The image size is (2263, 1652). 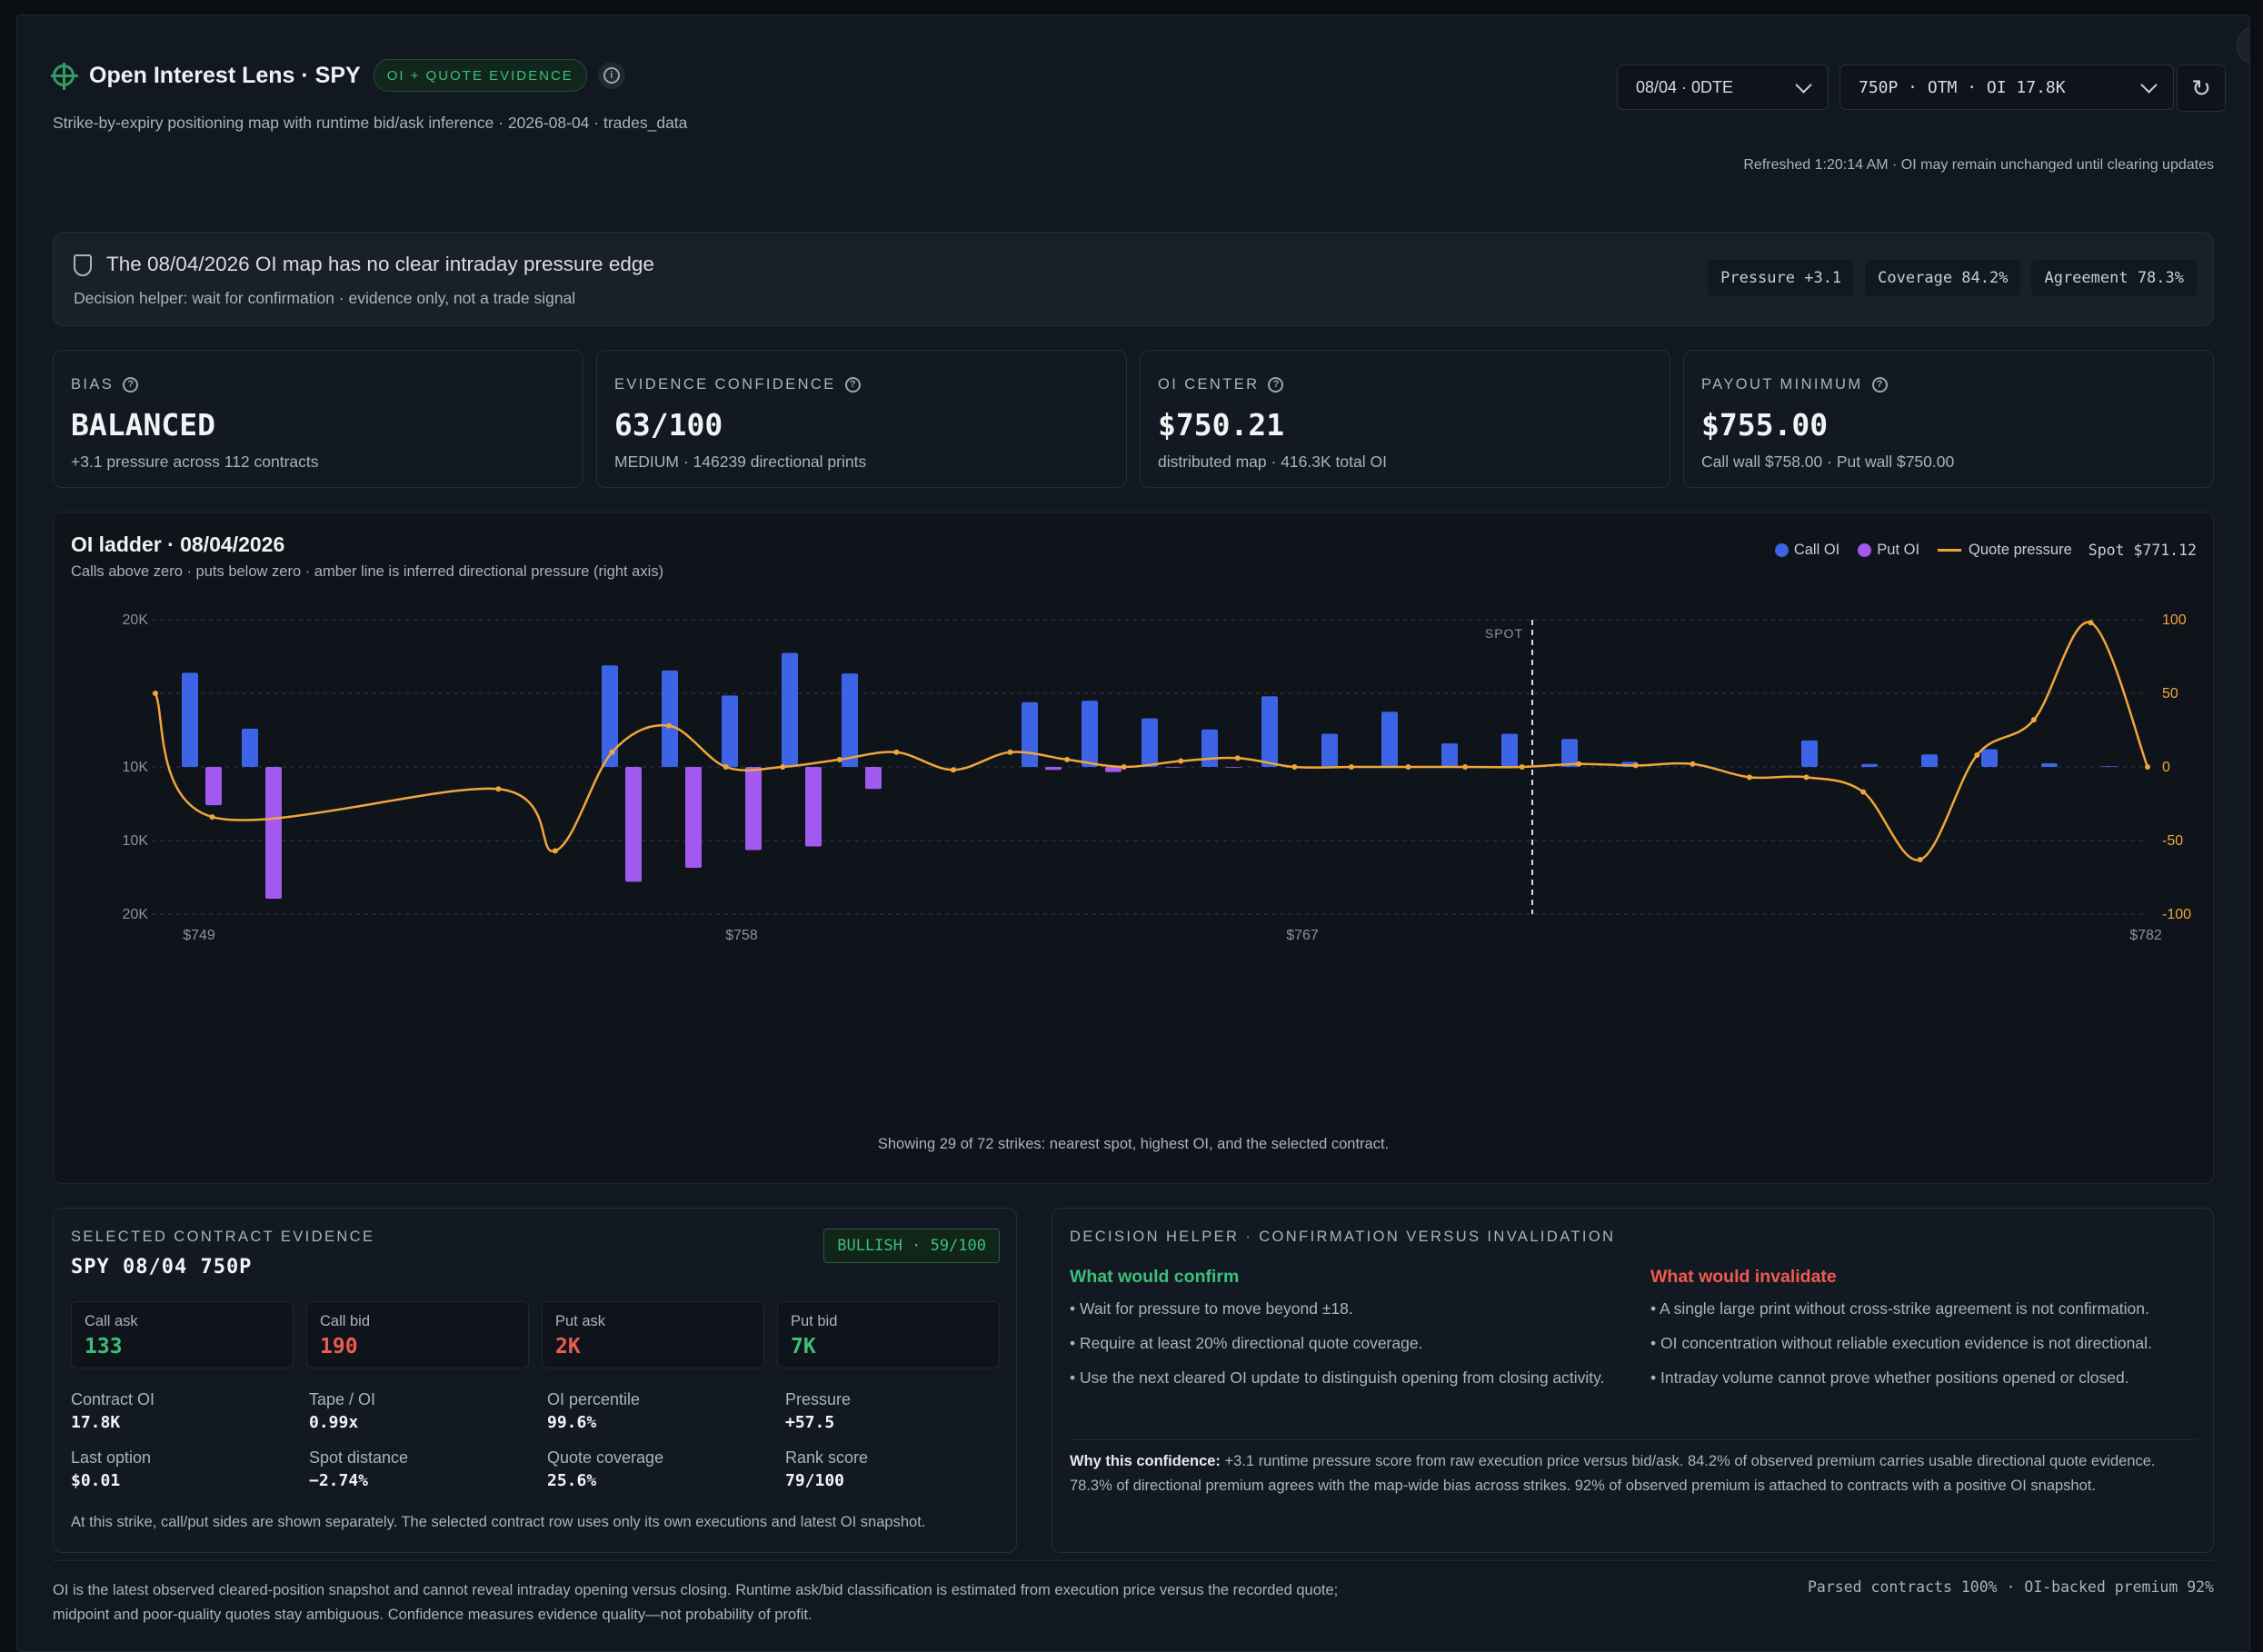 I want to click on y-right-tick: 100, so click(x=2174, y=620).